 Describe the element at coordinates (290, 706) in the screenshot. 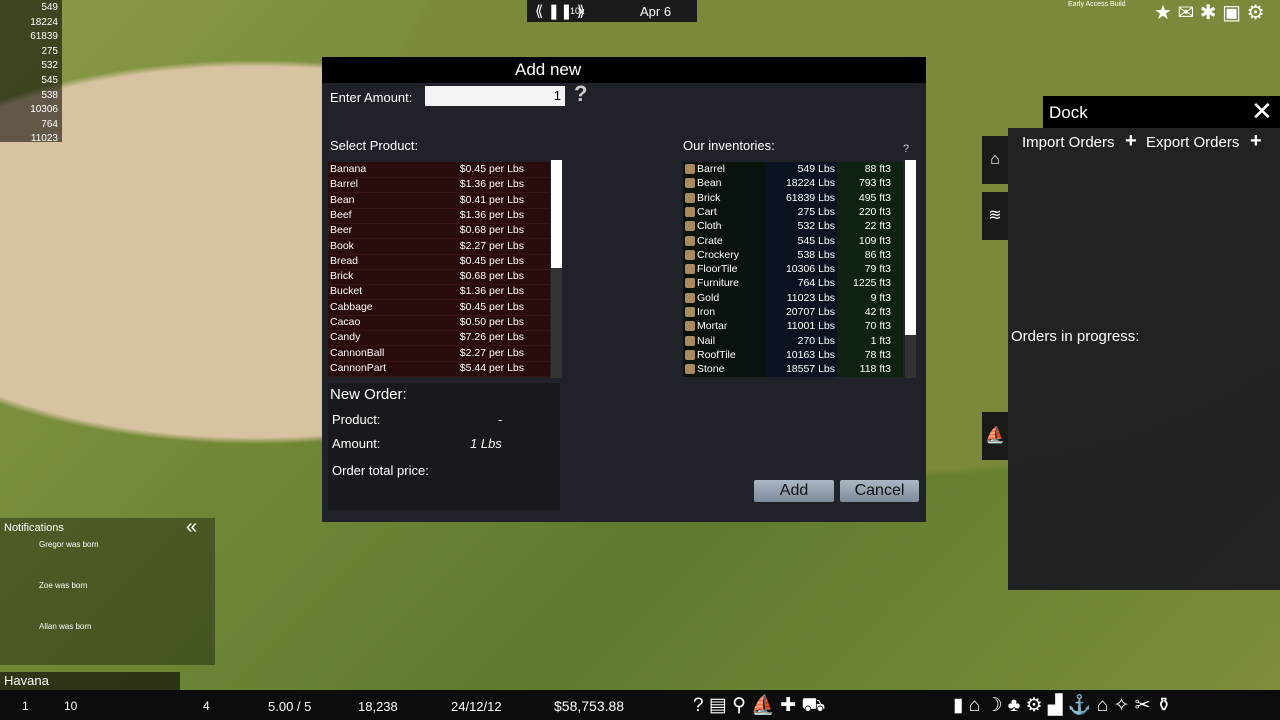

I see `status-value: 5.00 / 5` at that location.